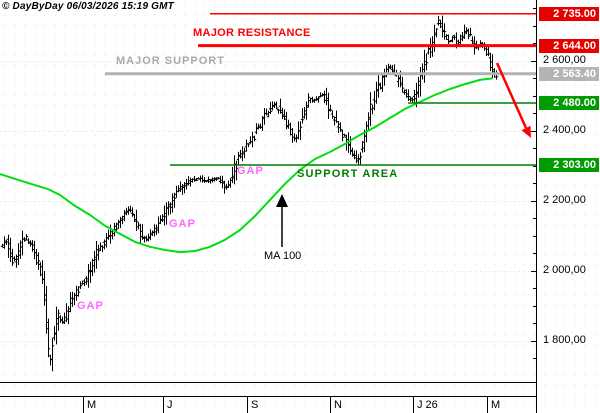 This screenshot has height=413, width=600. I want to click on ma100-arrow, so click(282, 220).